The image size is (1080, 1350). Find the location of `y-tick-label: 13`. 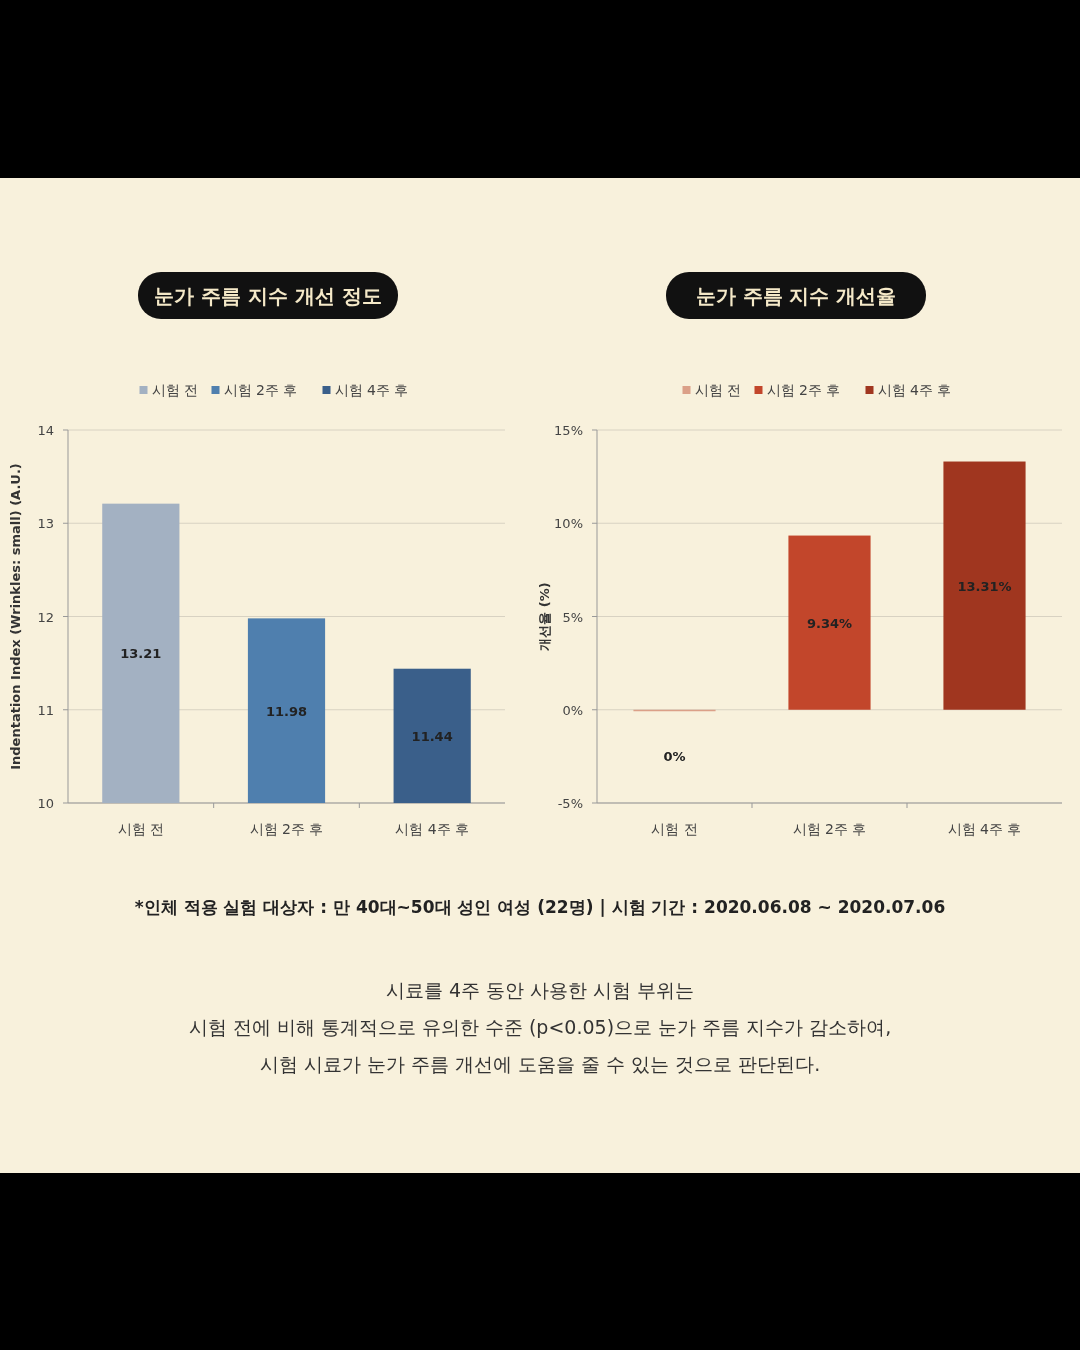

y-tick-label: 13 is located at coordinates (45, 524).